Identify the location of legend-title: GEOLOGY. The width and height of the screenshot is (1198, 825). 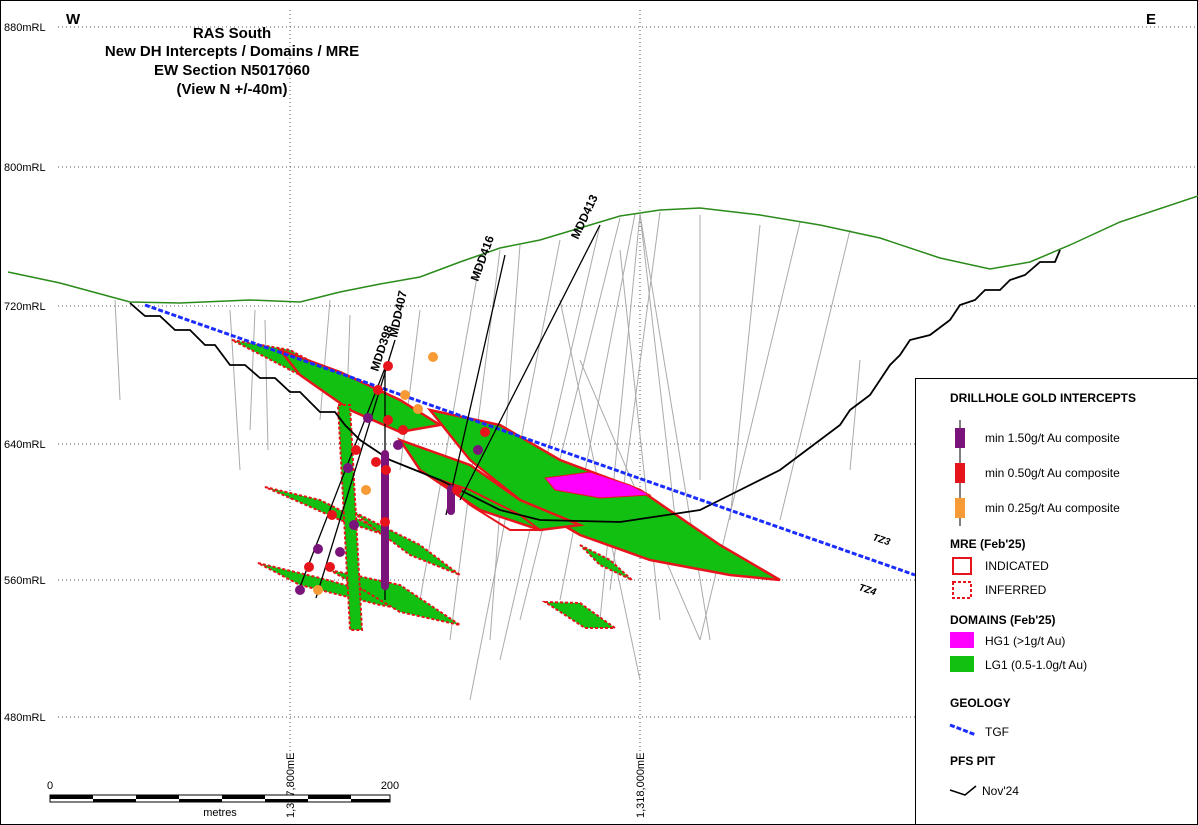
(980, 703).